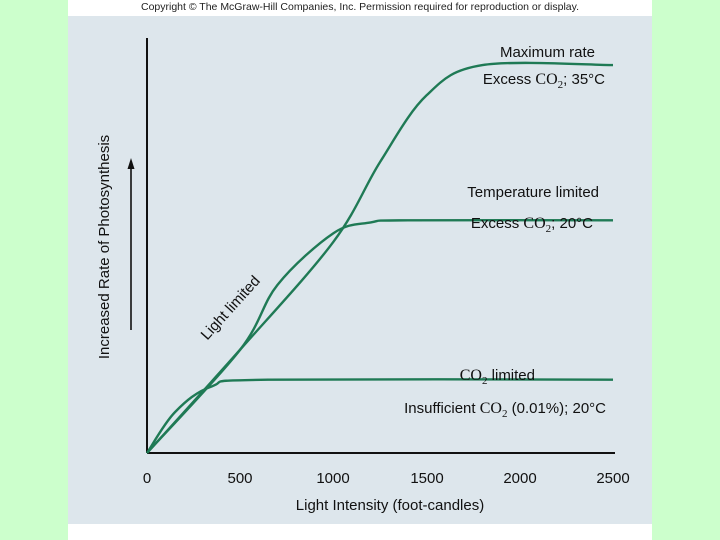 This screenshot has width=720, height=540. What do you see at coordinates (380, 416) in the screenshot?
I see `curve-co2-limited` at bounding box center [380, 416].